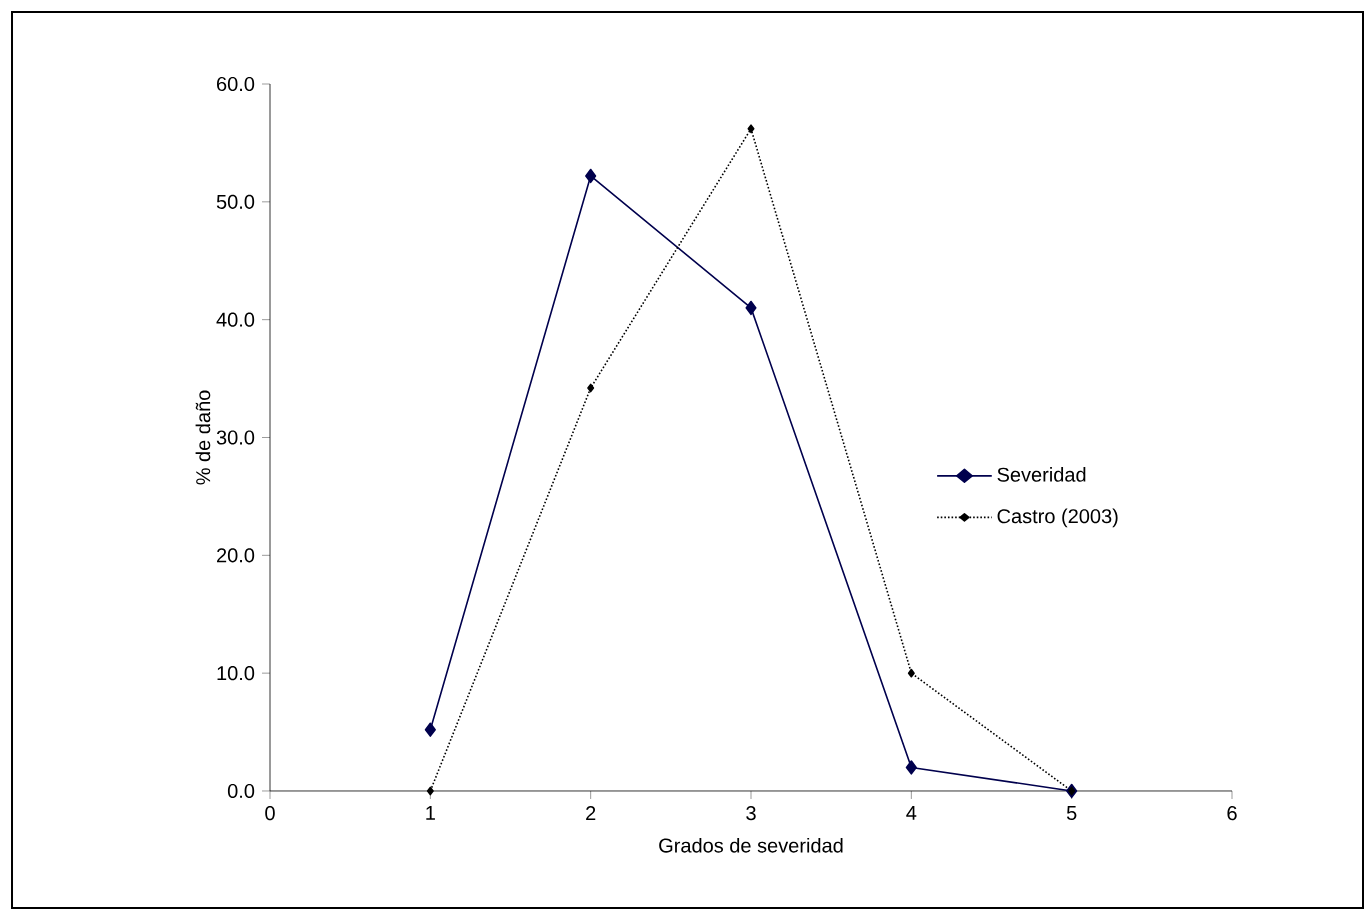 This screenshot has height=909, width=1364. What do you see at coordinates (235, 201) in the screenshot?
I see `y-tick-label: 50.0` at bounding box center [235, 201].